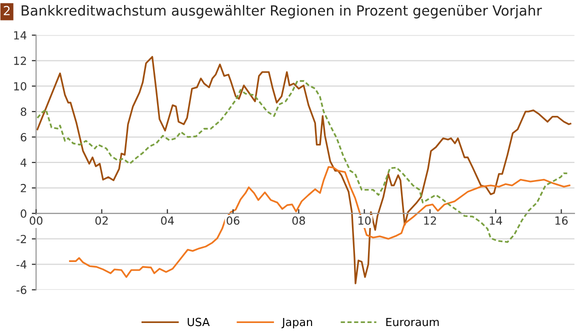 The width and height of the screenshot is (582, 335). Describe the element at coordinates (23, 162) in the screenshot. I see `y-tick-label: 4` at that location.